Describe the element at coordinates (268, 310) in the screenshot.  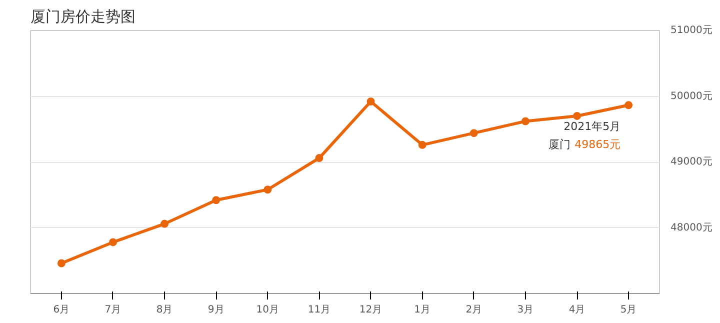
I see `x-tick-label: 10月` at that location.